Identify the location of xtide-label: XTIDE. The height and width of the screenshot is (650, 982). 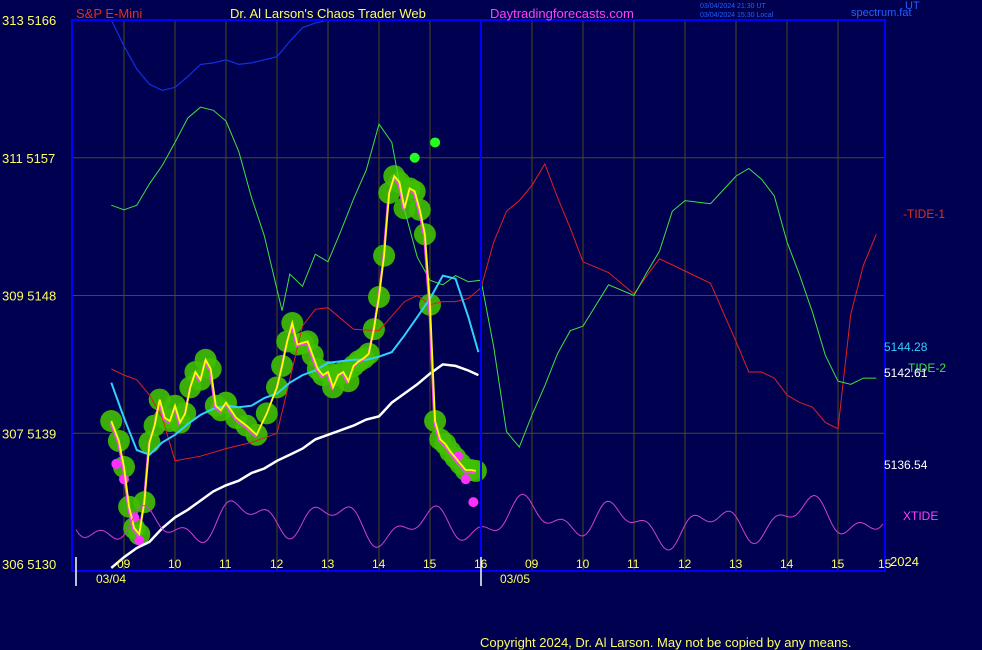
(920, 516).